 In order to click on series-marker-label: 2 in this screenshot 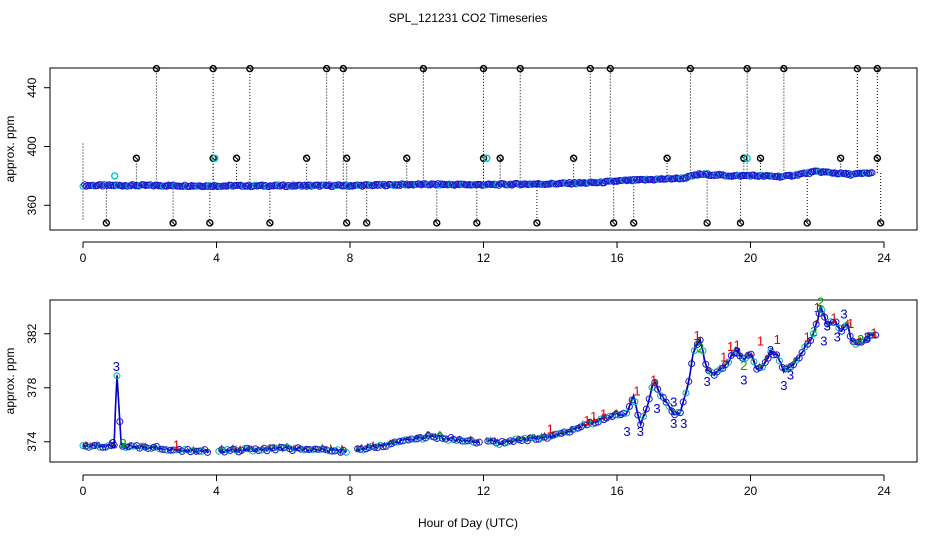, I will do `click(122, 443)`.